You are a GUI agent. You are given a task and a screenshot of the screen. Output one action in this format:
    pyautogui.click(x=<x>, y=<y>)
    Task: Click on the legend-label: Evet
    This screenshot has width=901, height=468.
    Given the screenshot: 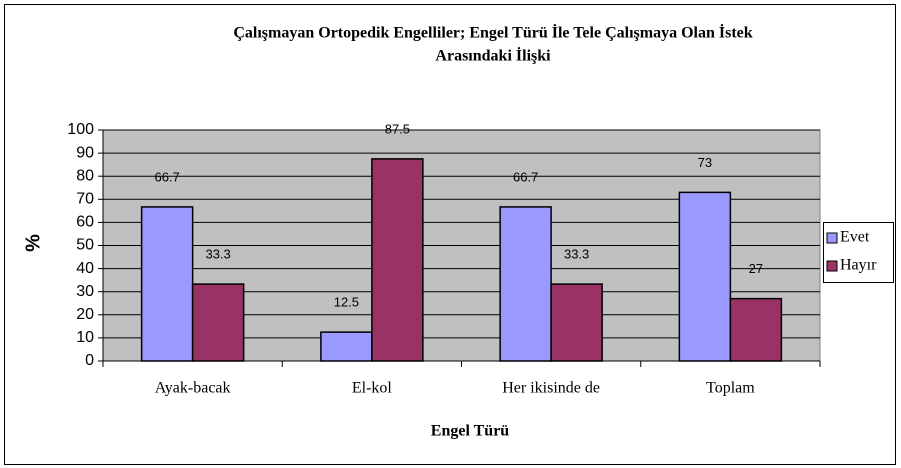 What is the action you would take?
    pyautogui.click(x=855, y=237)
    